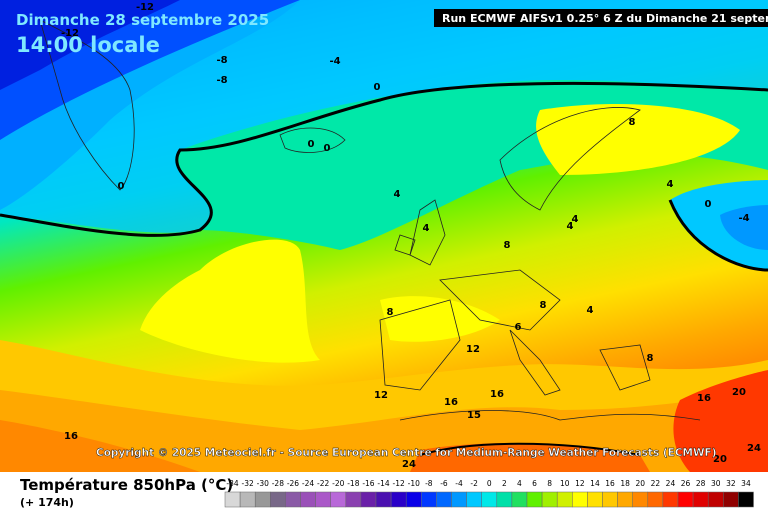  I want to click on scale-label: -20, so click(338, 483).